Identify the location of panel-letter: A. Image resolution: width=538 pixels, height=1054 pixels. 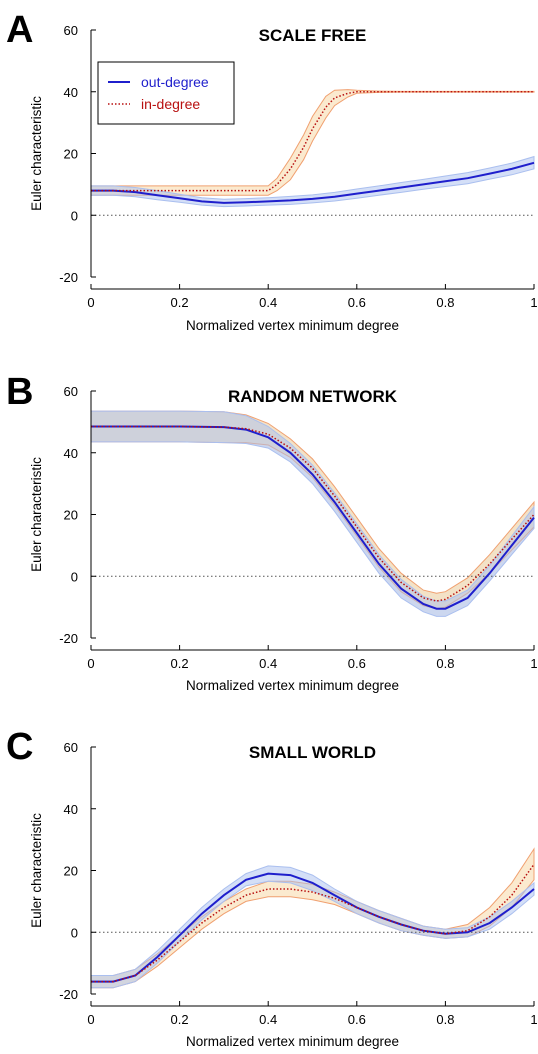
(19, 30).